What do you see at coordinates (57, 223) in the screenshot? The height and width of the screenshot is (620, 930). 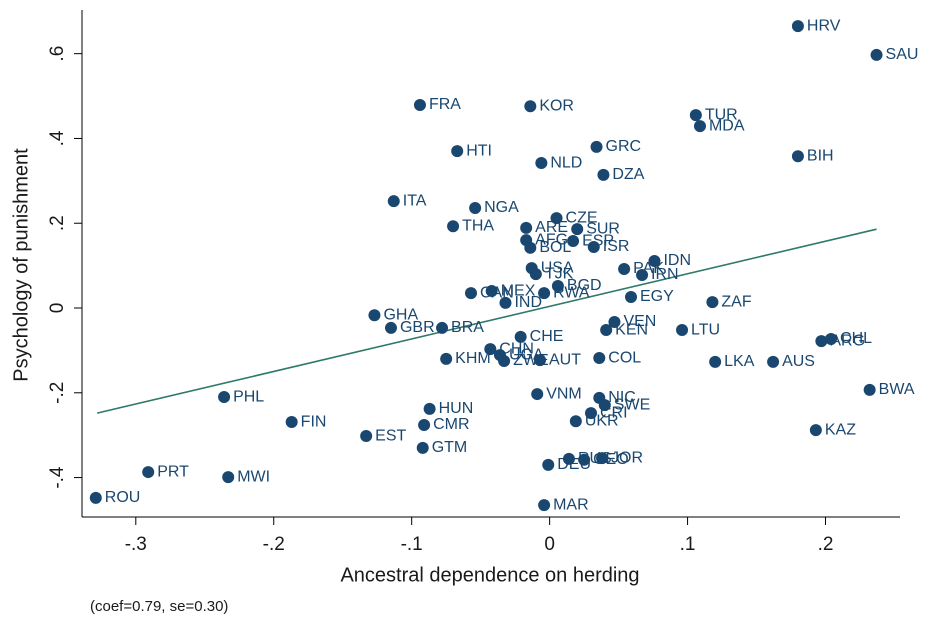 I see `y-tick-label: .2` at bounding box center [57, 223].